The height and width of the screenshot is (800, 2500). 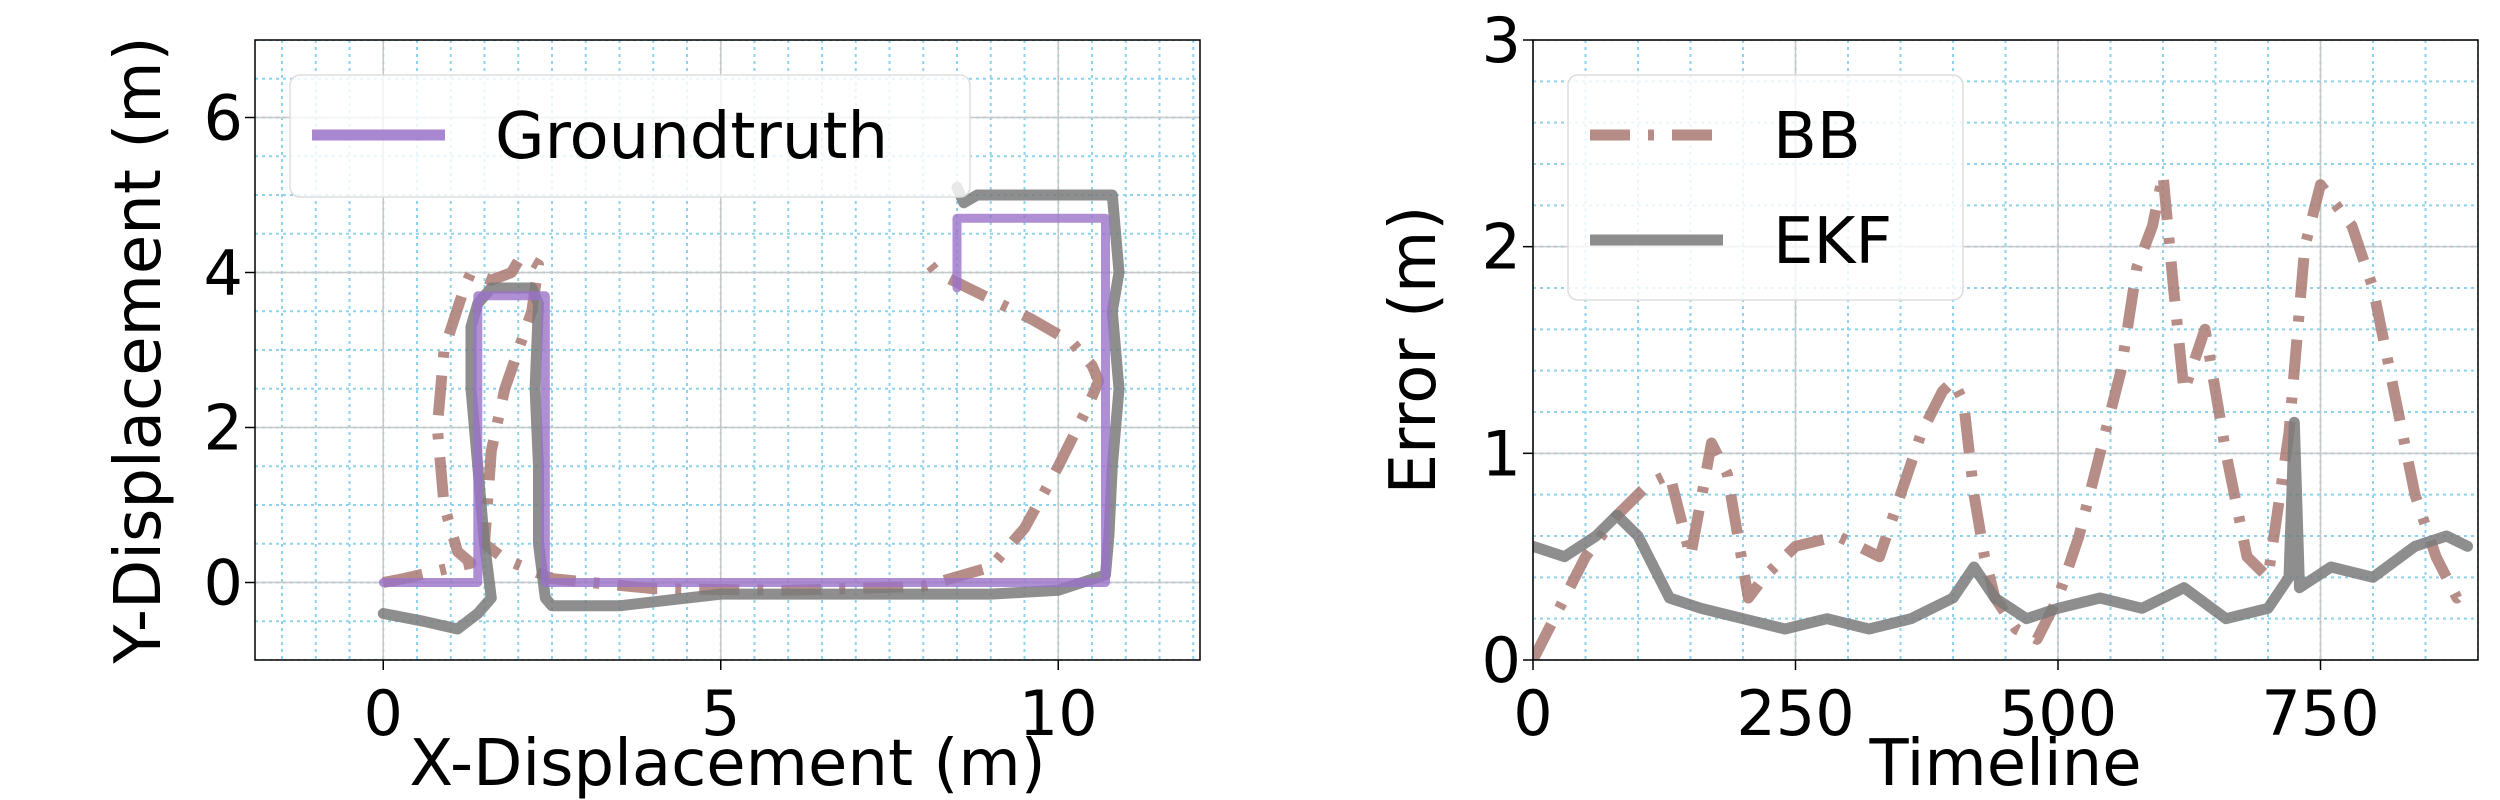 I want to click on x-axis-label: X-Displacement (m), so click(x=727, y=763).